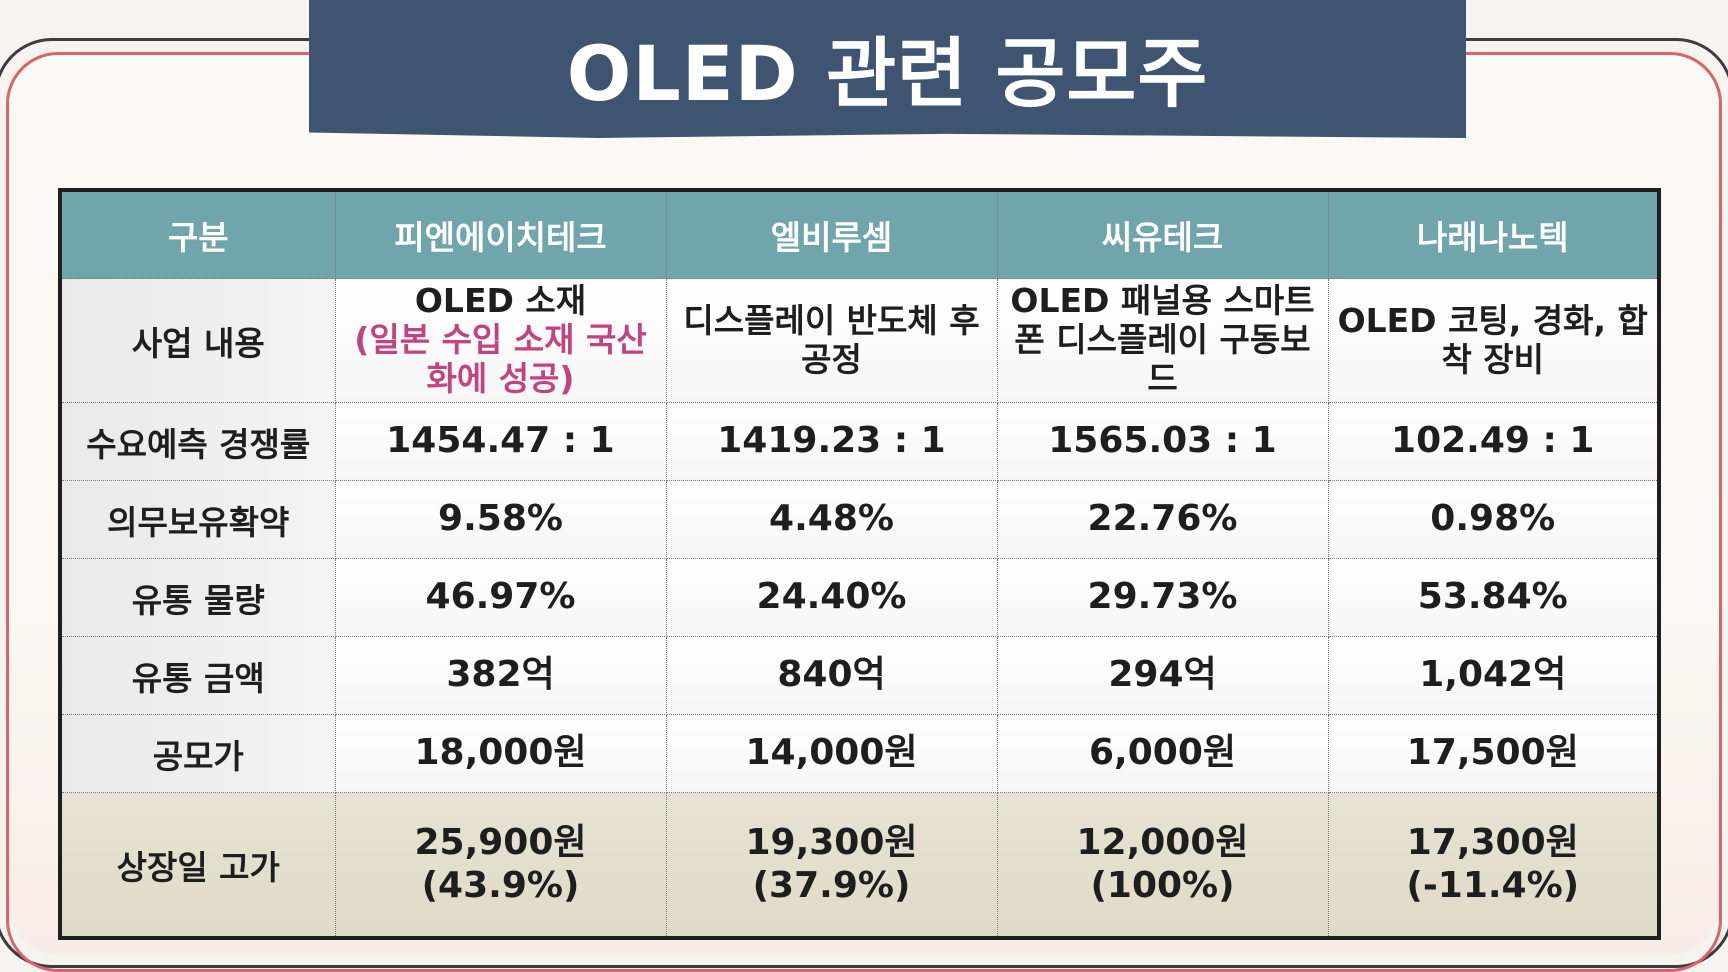 The height and width of the screenshot is (972, 1728). I want to click on table-cell: 17,500원, so click(1493, 753).